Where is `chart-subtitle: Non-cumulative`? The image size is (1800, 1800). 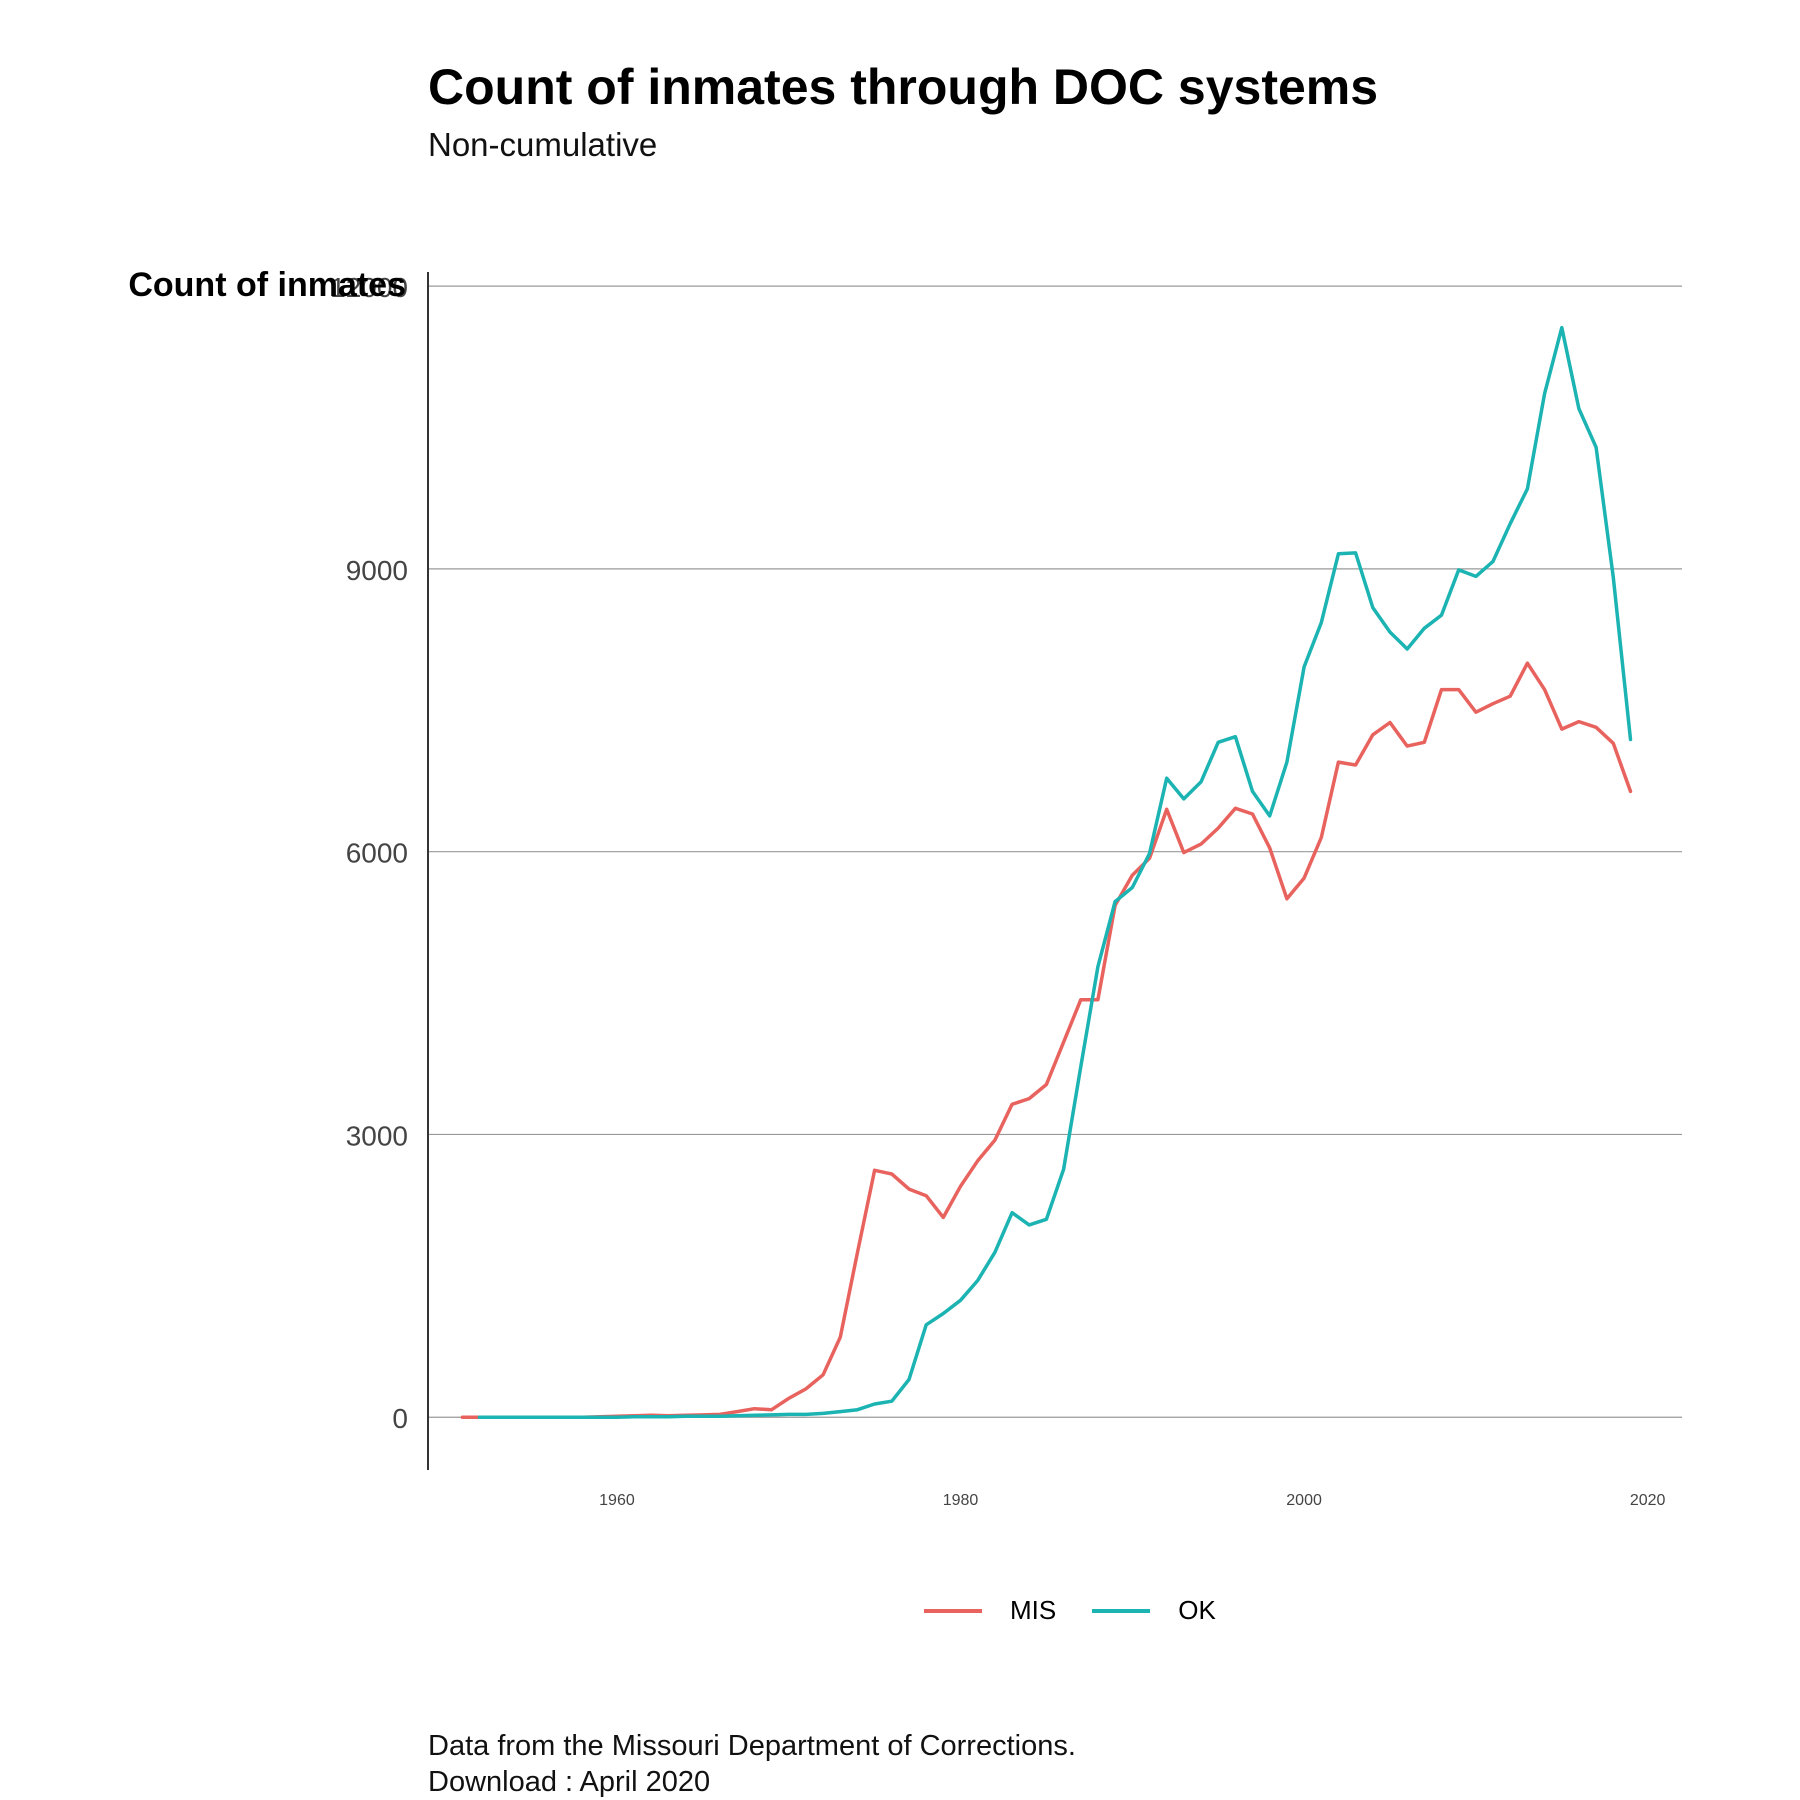 chart-subtitle: Non-cumulative is located at coordinates (543, 144).